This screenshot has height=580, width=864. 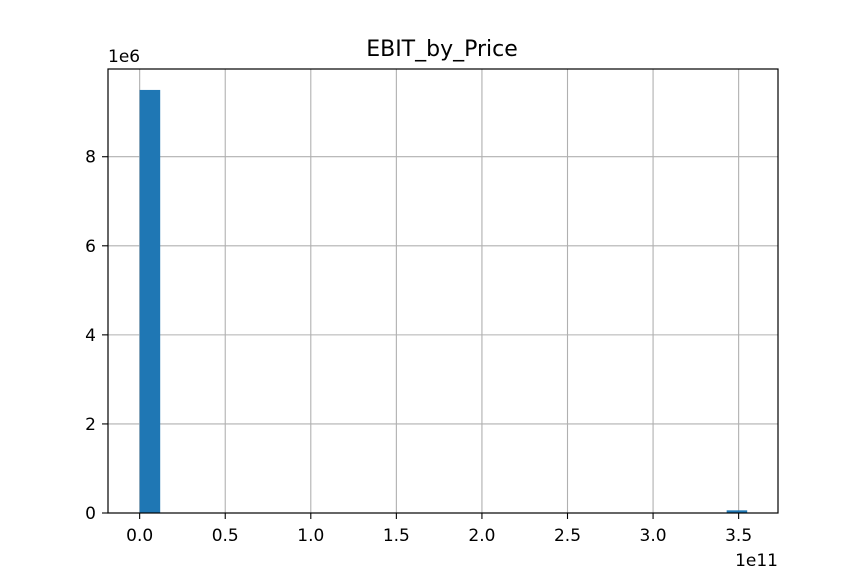 I want to click on y-axis: 0 2 4 6 8, so click(x=96, y=336).